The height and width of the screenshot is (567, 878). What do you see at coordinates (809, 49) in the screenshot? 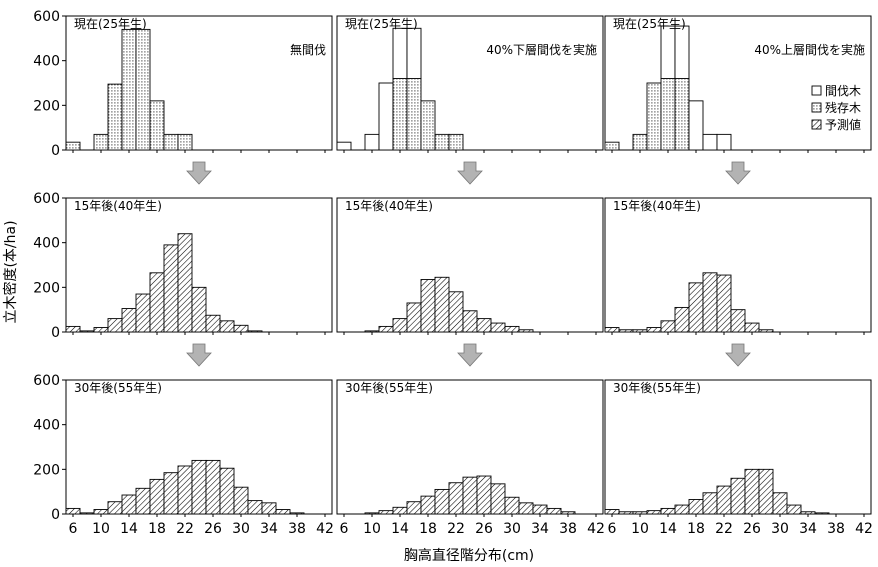
I see `panel-note: 40%上層間伐を実施` at bounding box center [809, 49].